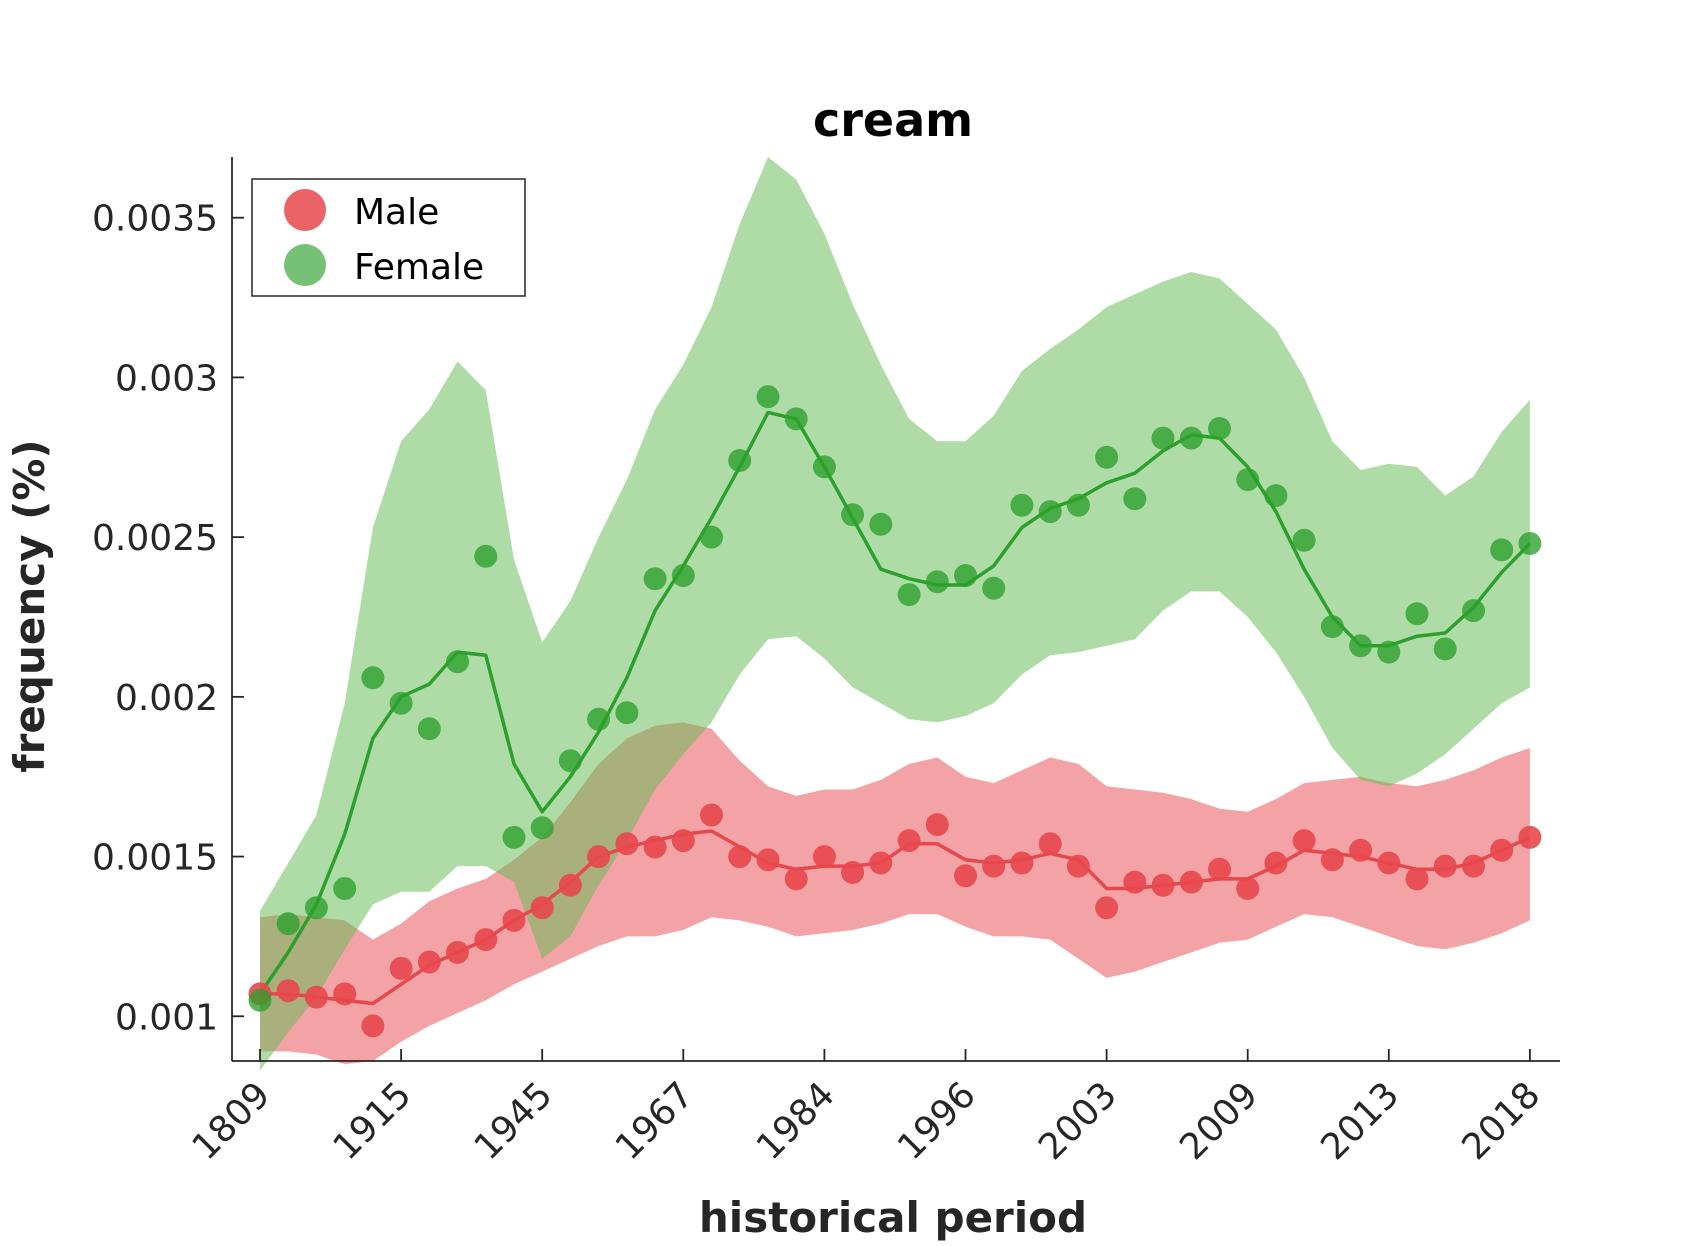  I want to click on y-tick-label: 0.001, so click(166, 1017).